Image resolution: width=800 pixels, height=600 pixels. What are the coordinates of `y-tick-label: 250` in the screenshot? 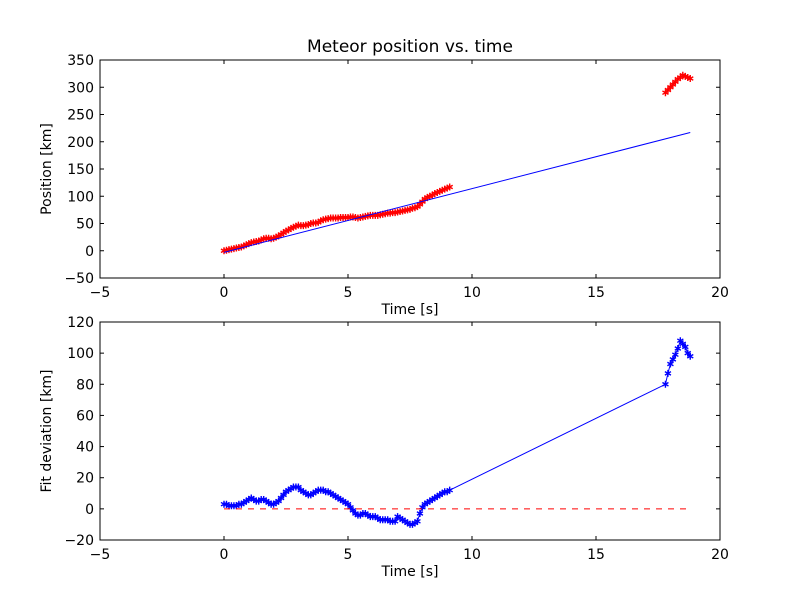 It's located at (80, 116).